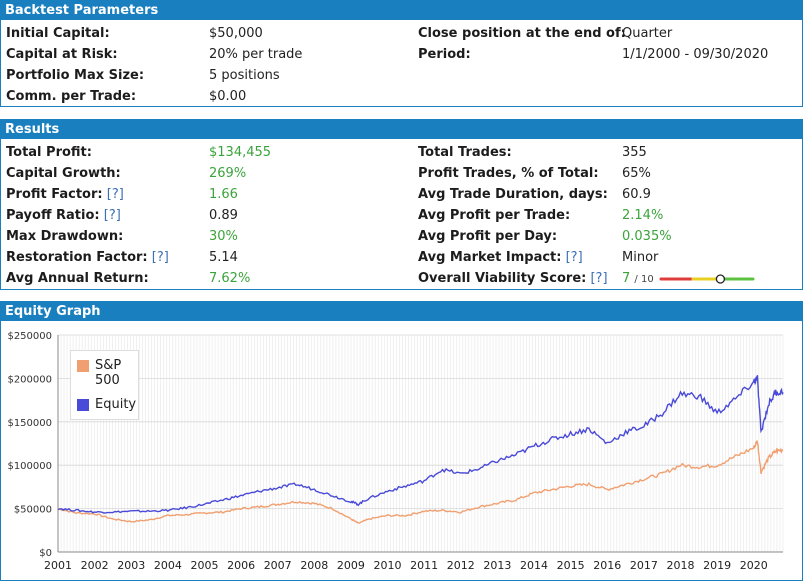 Image resolution: width=803 pixels, height=581 pixels. I want to click on viability-score-help-link: [?], so click(599, 278).